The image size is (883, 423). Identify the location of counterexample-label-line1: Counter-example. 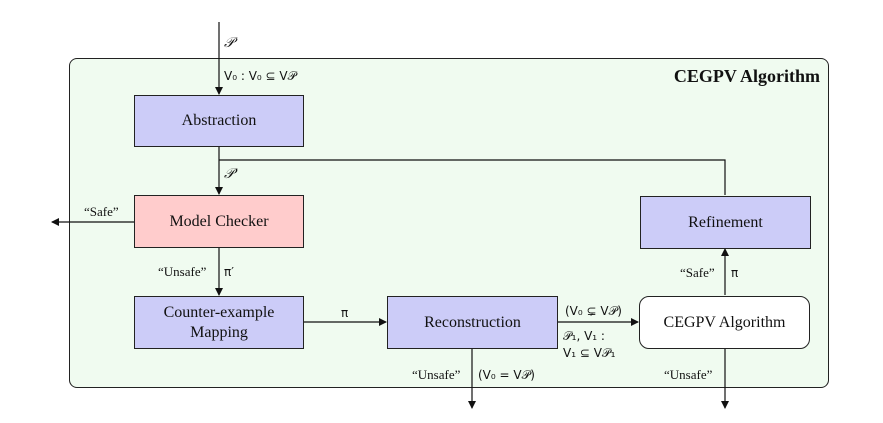
(219, 312).